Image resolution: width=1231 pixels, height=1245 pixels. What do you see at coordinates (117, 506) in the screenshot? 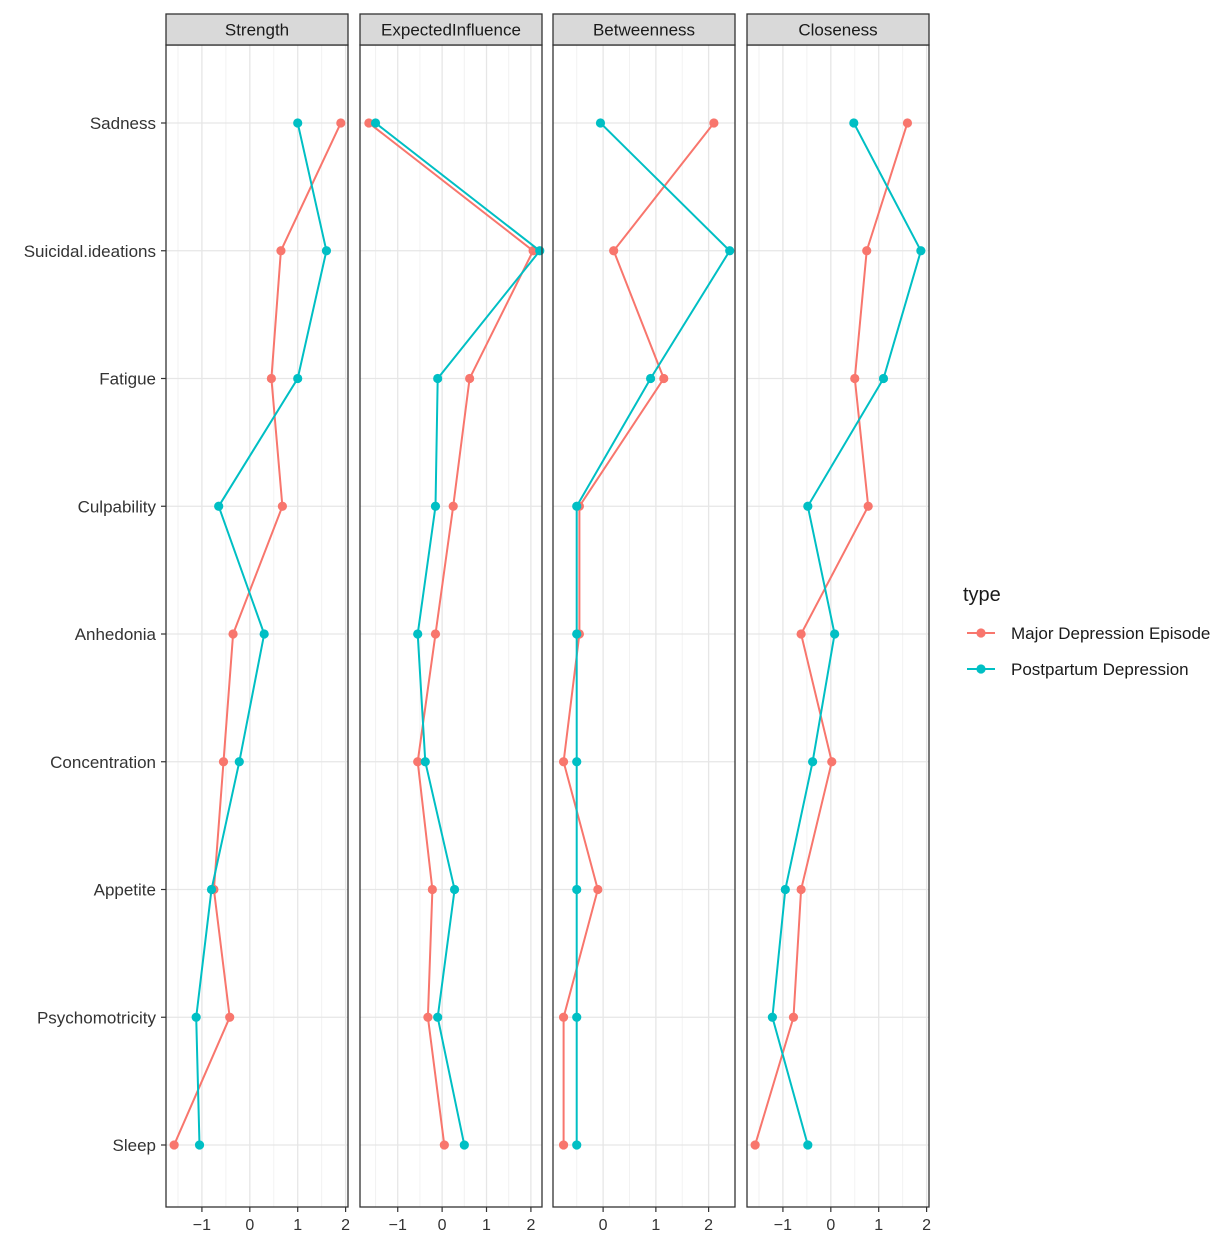
I see `category-label-culpability: Culpability` at bounding box center [117, 506].